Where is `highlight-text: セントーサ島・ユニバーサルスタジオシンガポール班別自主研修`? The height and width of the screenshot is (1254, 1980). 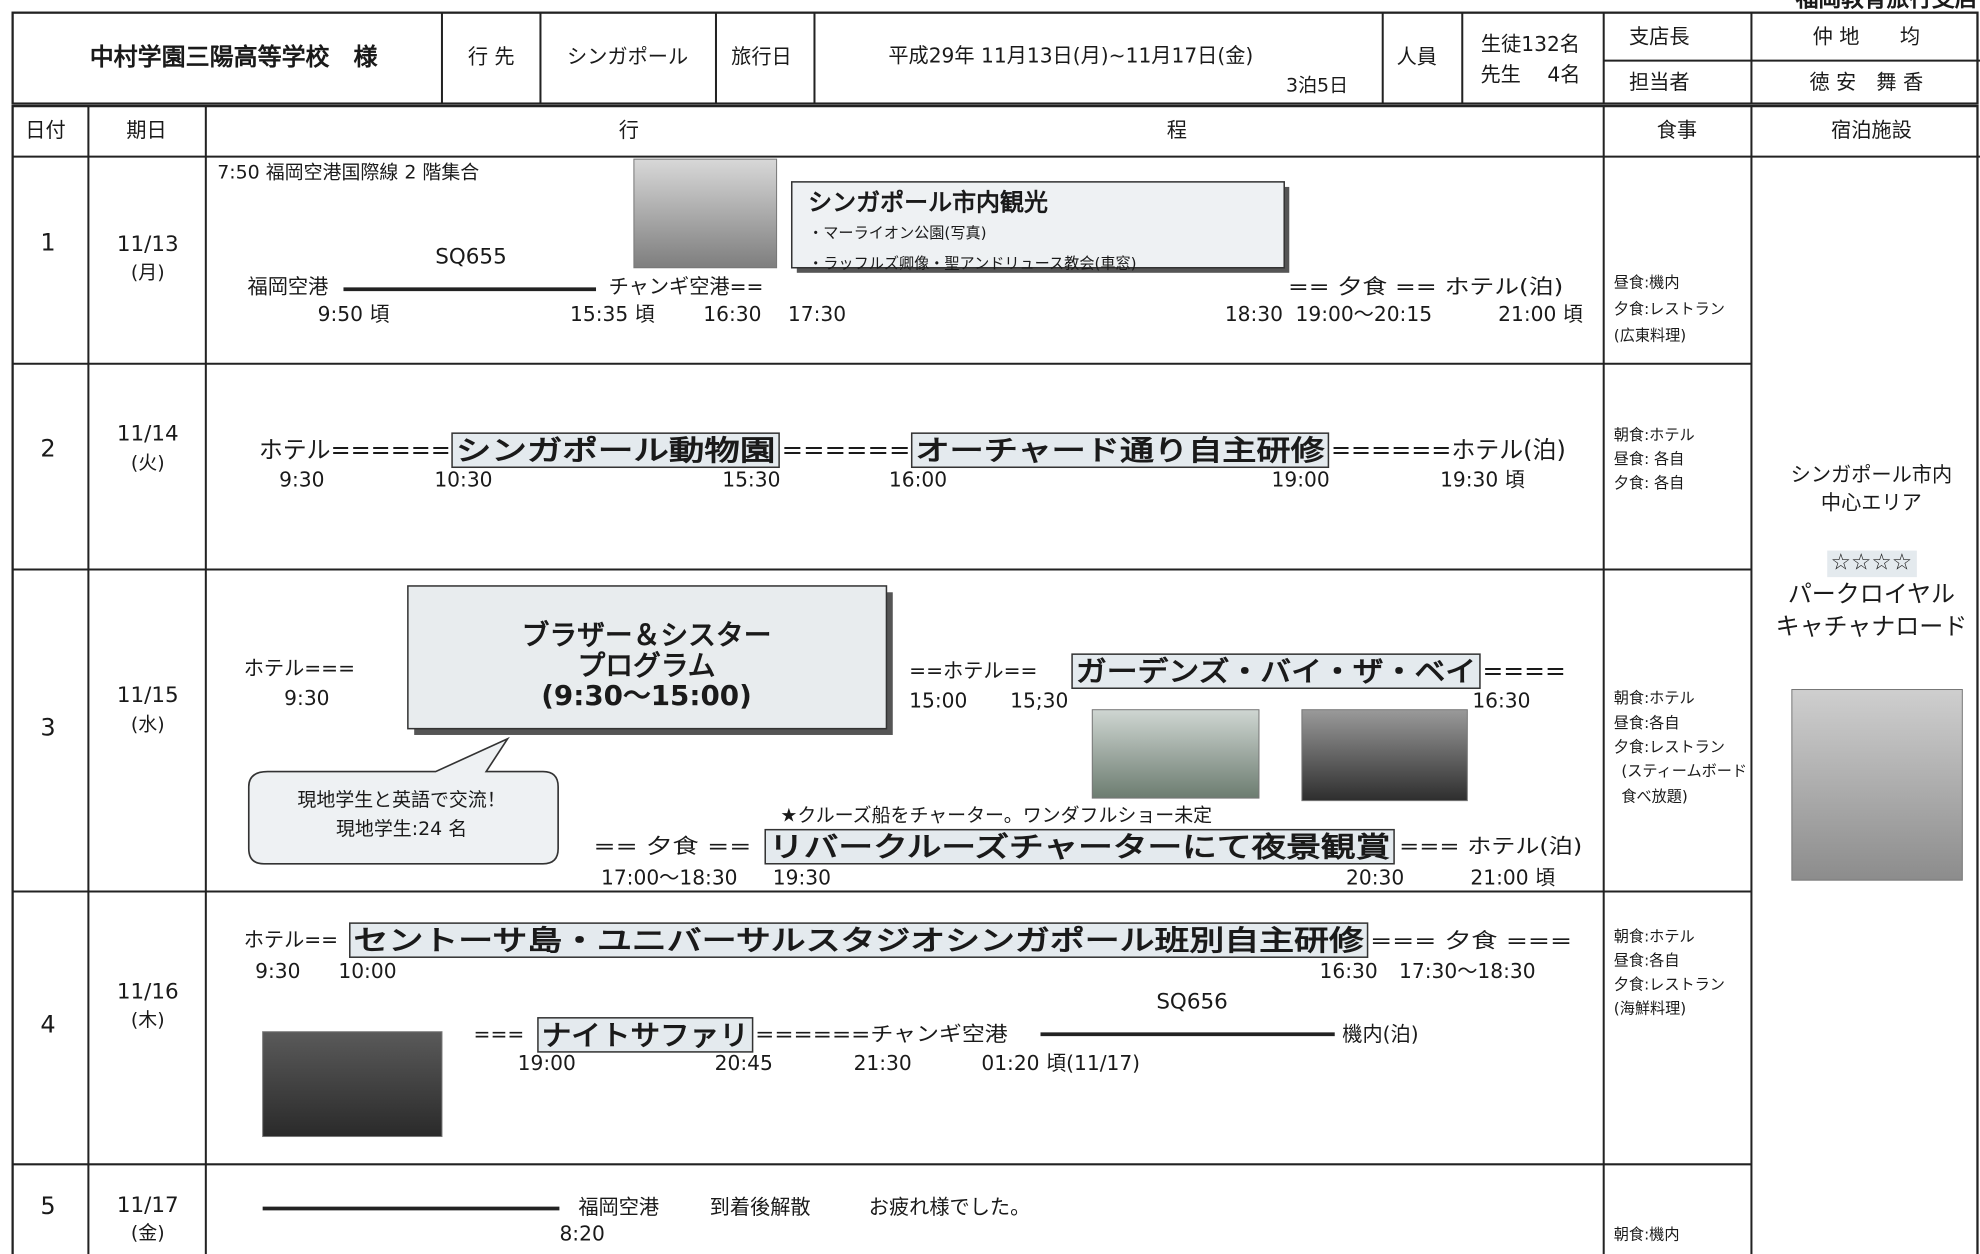 highlight-text: セントーサ島・ユニバーサルスタジオシンガポール班別自主研修 is located at coordinates (859, 940).